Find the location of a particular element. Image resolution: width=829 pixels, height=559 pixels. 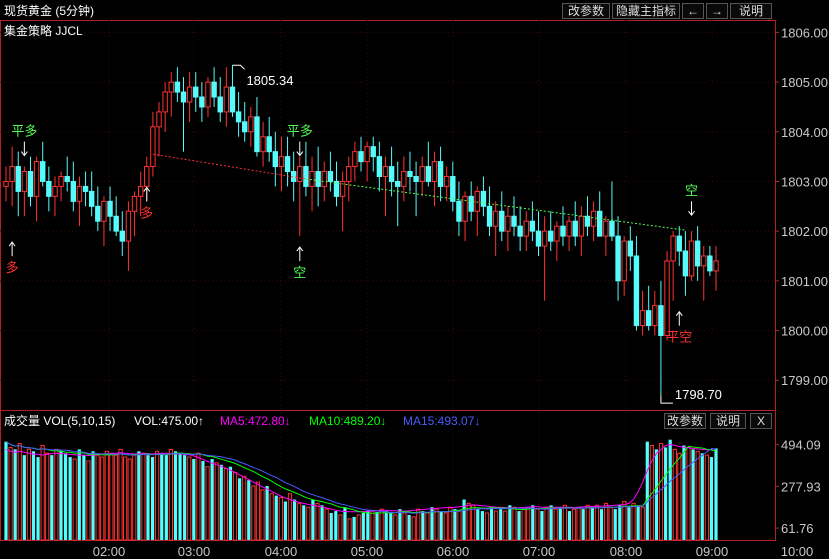

hide-indicator-button: 隐藏主指标 is located at coordinates (646, 11).